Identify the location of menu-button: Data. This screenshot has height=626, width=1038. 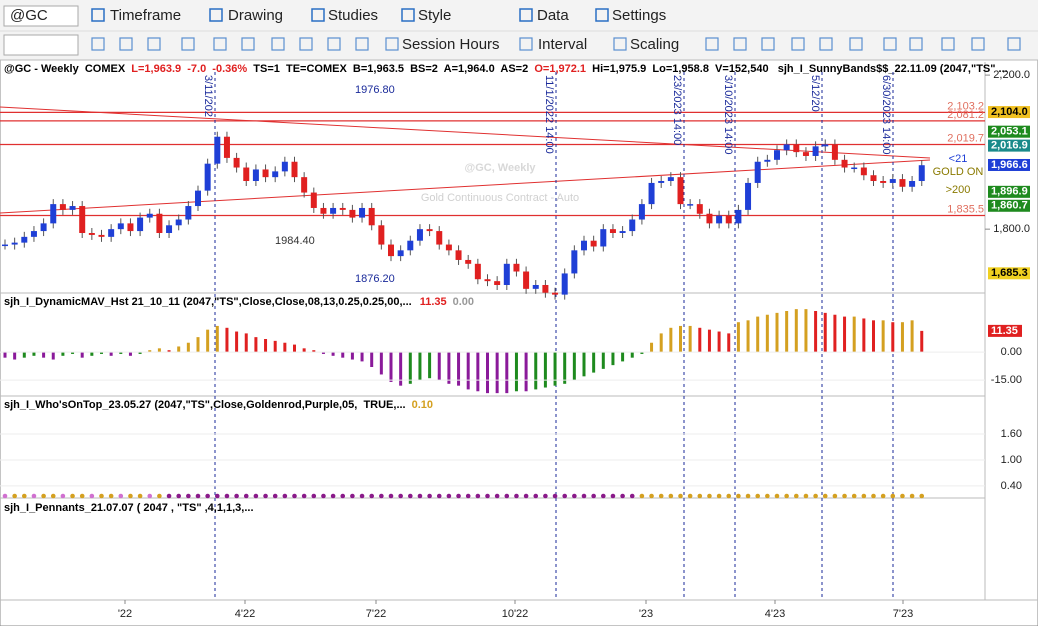
(553, 15).